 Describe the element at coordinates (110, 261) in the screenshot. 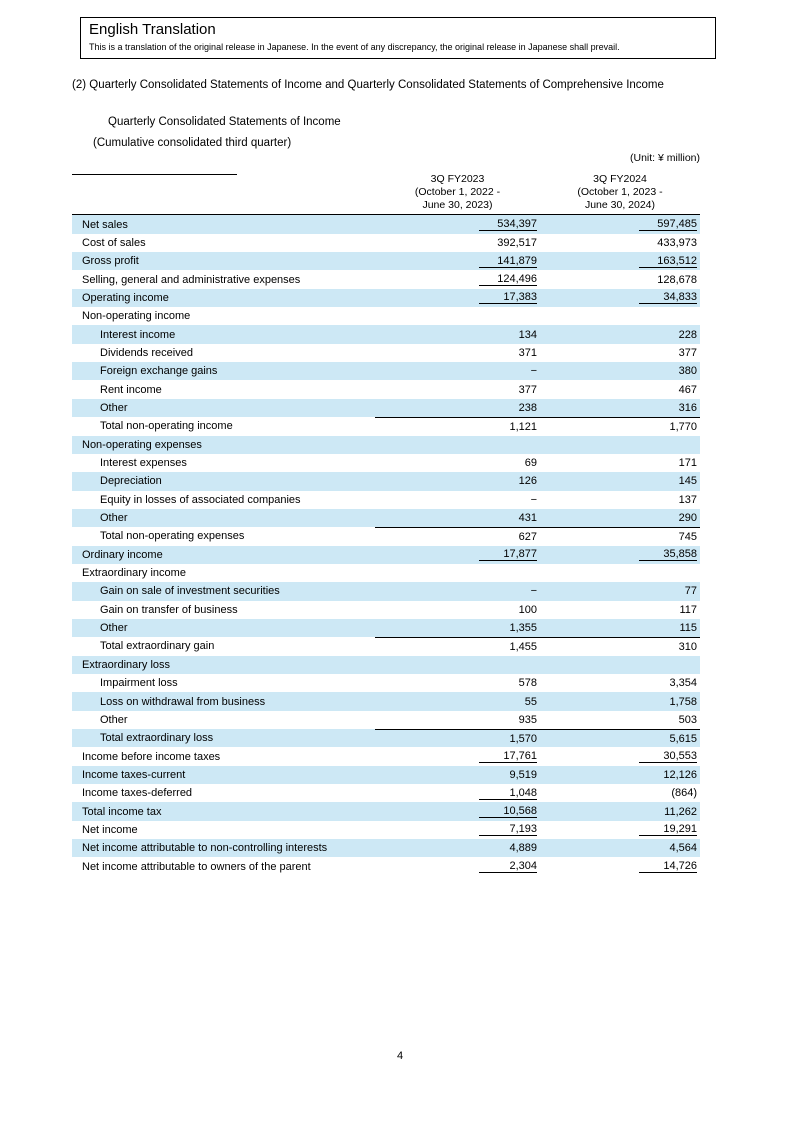

I see `row-label: Gross profit` at that location.